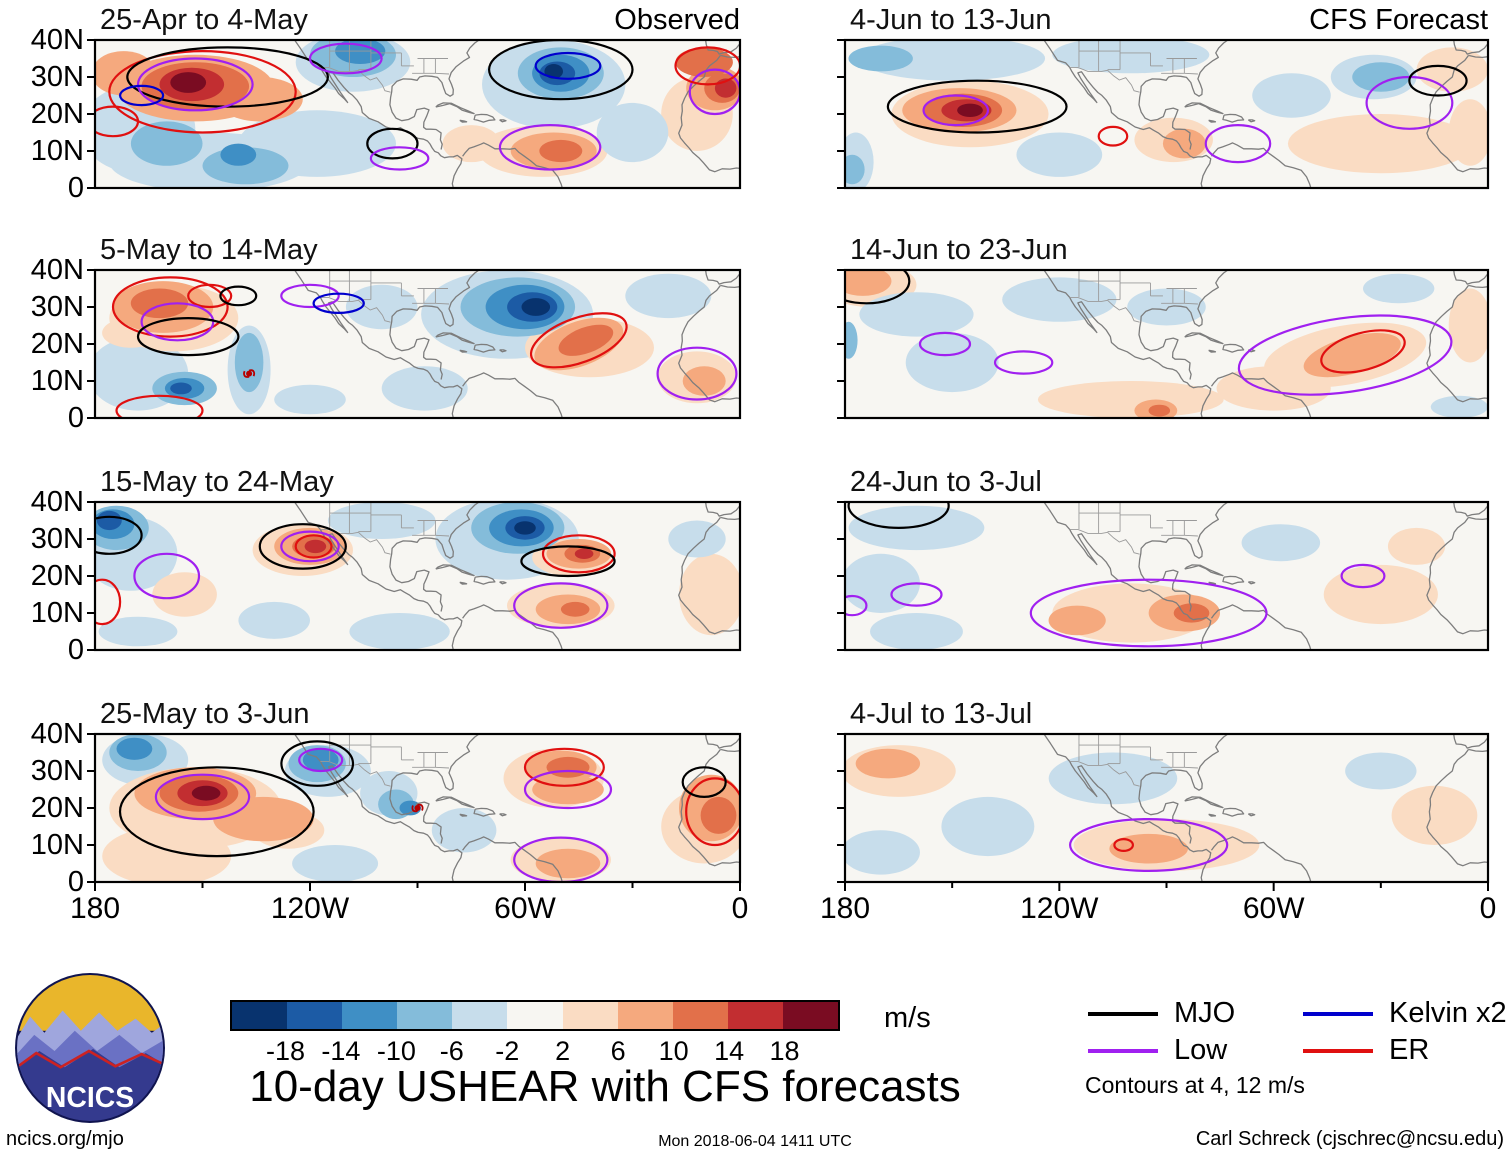 This screenshot has height=1157, width=1510. I want to click on panel-title: 24-Jun to 3-Jul, so click(946, 482).